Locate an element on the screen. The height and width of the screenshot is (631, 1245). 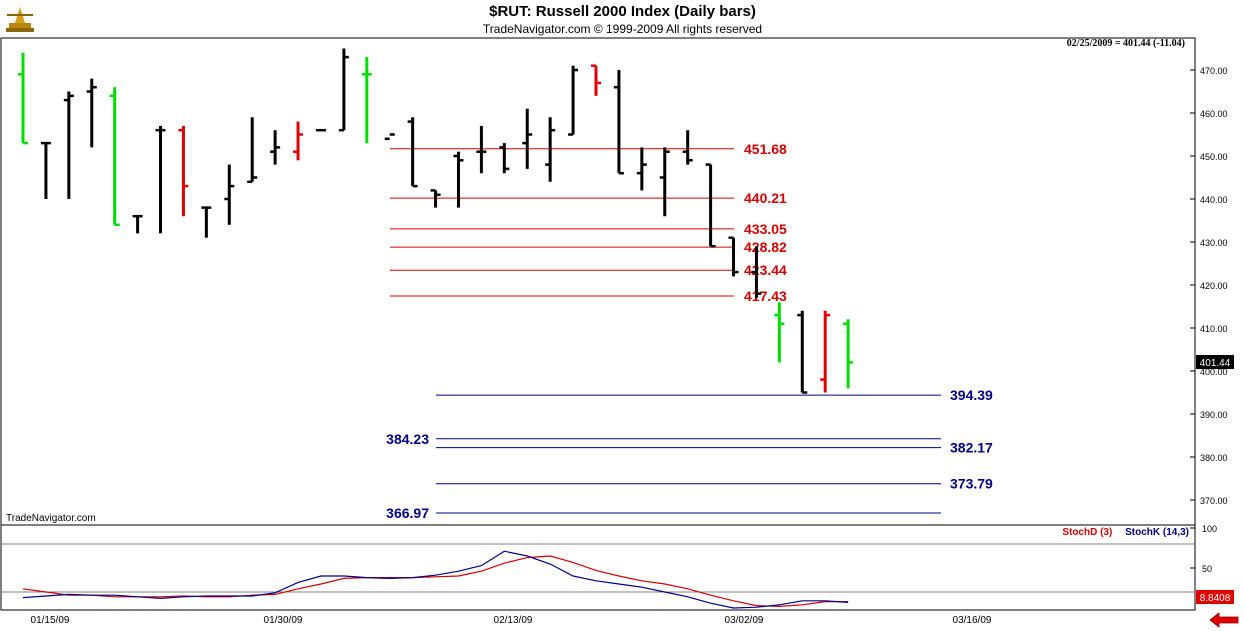
price-tick-label: 460.00 is located at coordinates (1214, 114).